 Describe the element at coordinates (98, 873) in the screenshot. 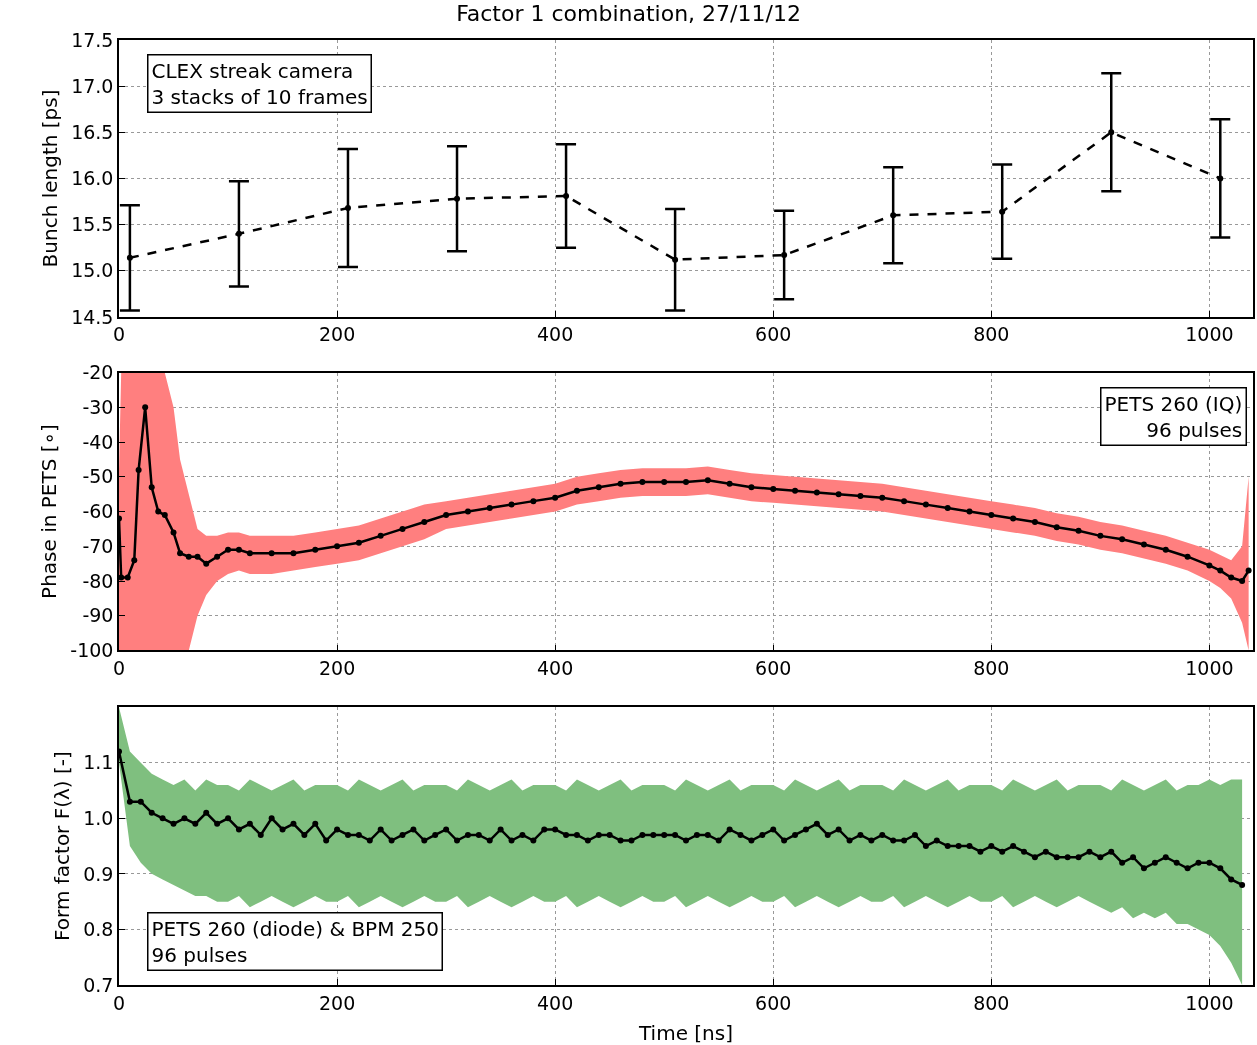

I see `y-tick-label: 0.9` at that location.